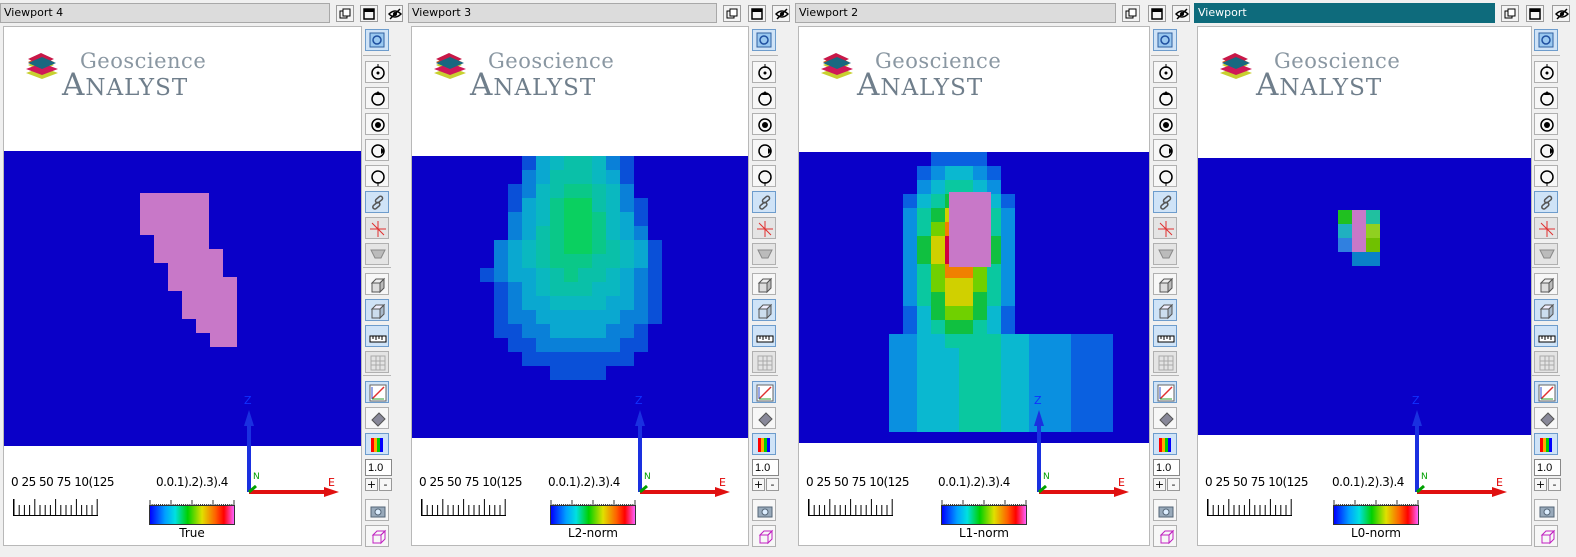  I want to click on viewport-titlebar: Viewport 3, so click(562, 13).